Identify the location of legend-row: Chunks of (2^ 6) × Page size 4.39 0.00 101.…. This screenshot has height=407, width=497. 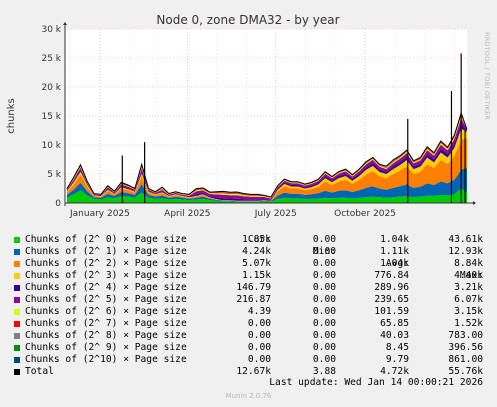
(248, 312).